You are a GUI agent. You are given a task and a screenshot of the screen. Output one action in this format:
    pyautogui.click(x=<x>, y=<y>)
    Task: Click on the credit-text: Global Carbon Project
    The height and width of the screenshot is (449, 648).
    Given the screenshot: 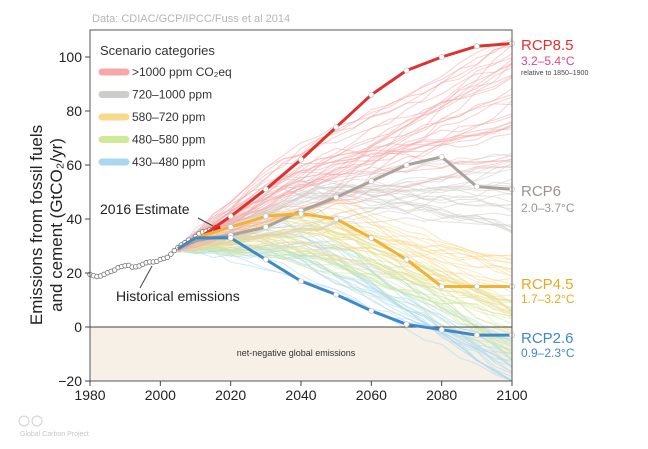 What is the action you would take?
    pyautogui.click(x=54, y=434)
    